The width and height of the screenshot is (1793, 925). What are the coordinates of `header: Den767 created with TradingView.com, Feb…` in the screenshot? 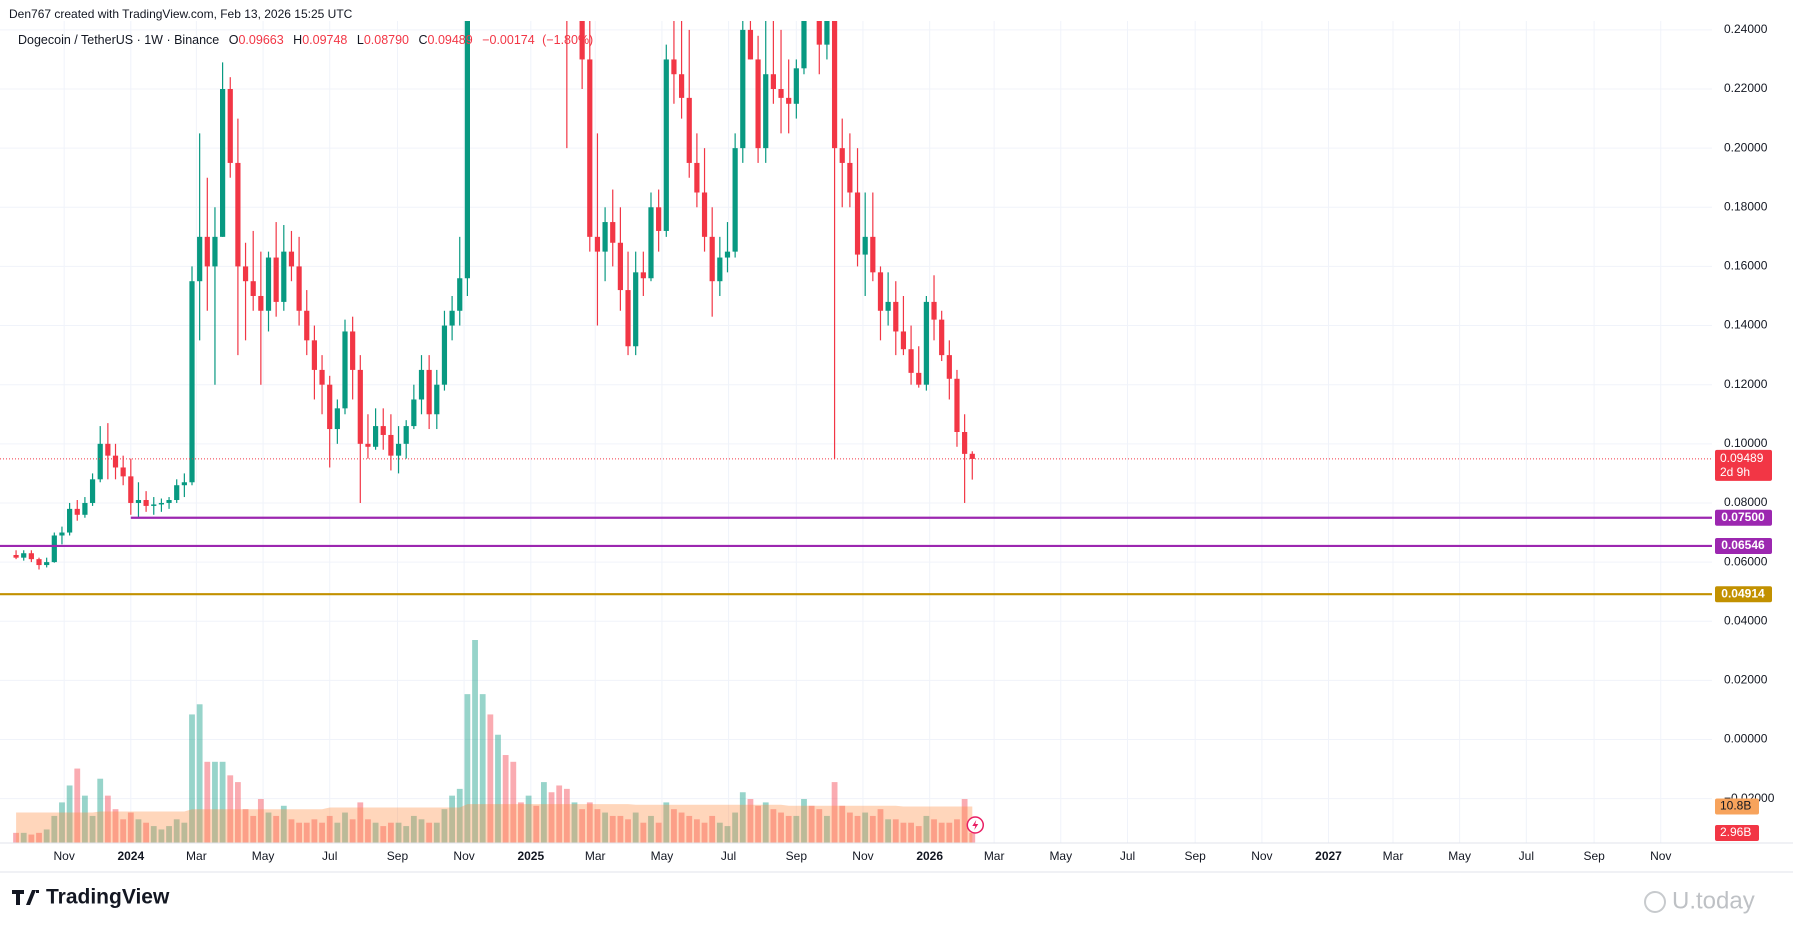 It's located at (181, 14).